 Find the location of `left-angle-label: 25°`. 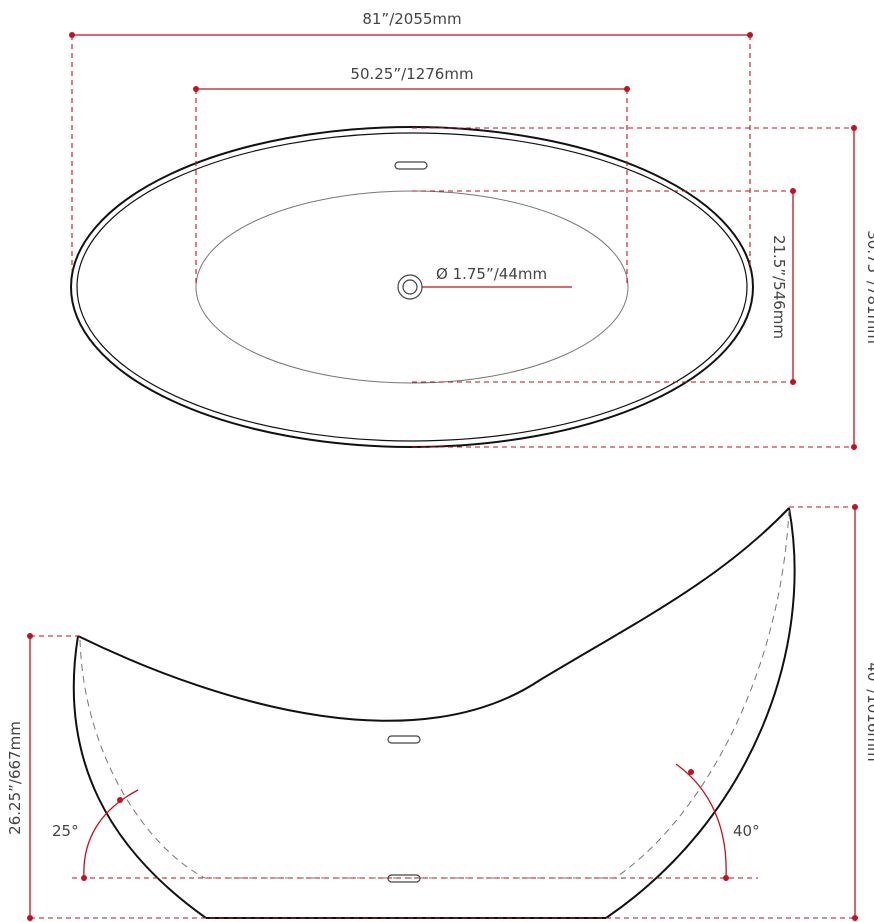

left-angle-label: 25° is located at coordinates (65, 831).